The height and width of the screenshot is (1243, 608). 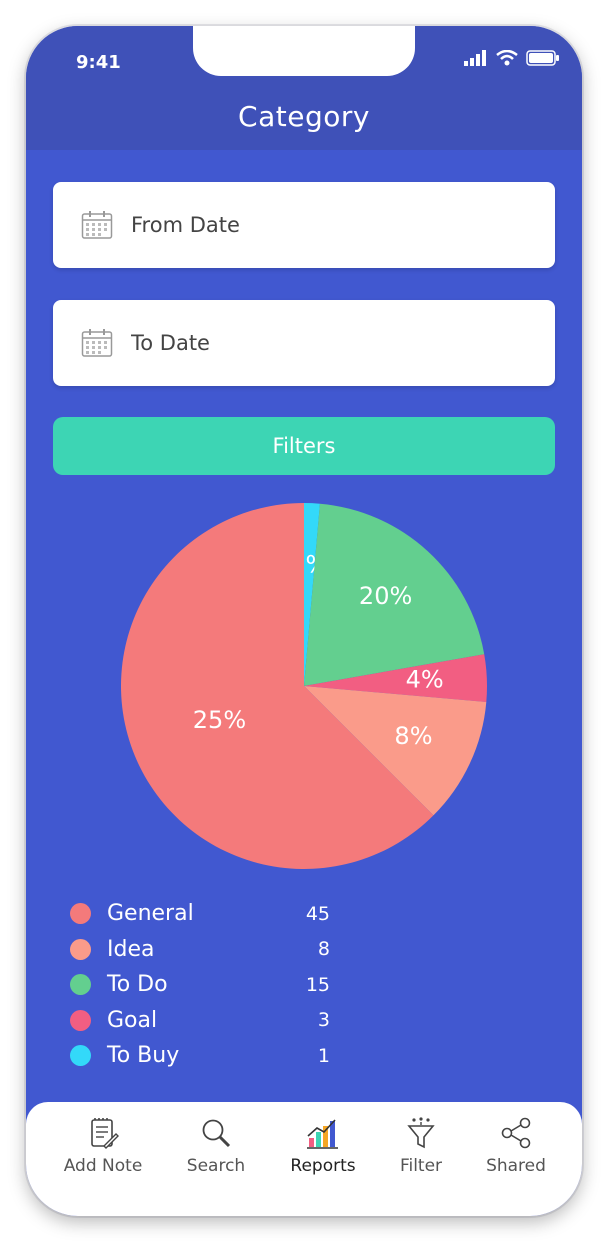 What do you see at coordinates (210, 914) in the screenshot?
I see `legend-item: General 45` at bounding box center [210, 914].